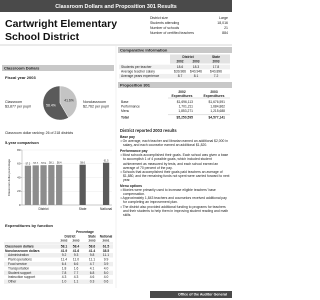  I want to click on banner, so click(116, 6).